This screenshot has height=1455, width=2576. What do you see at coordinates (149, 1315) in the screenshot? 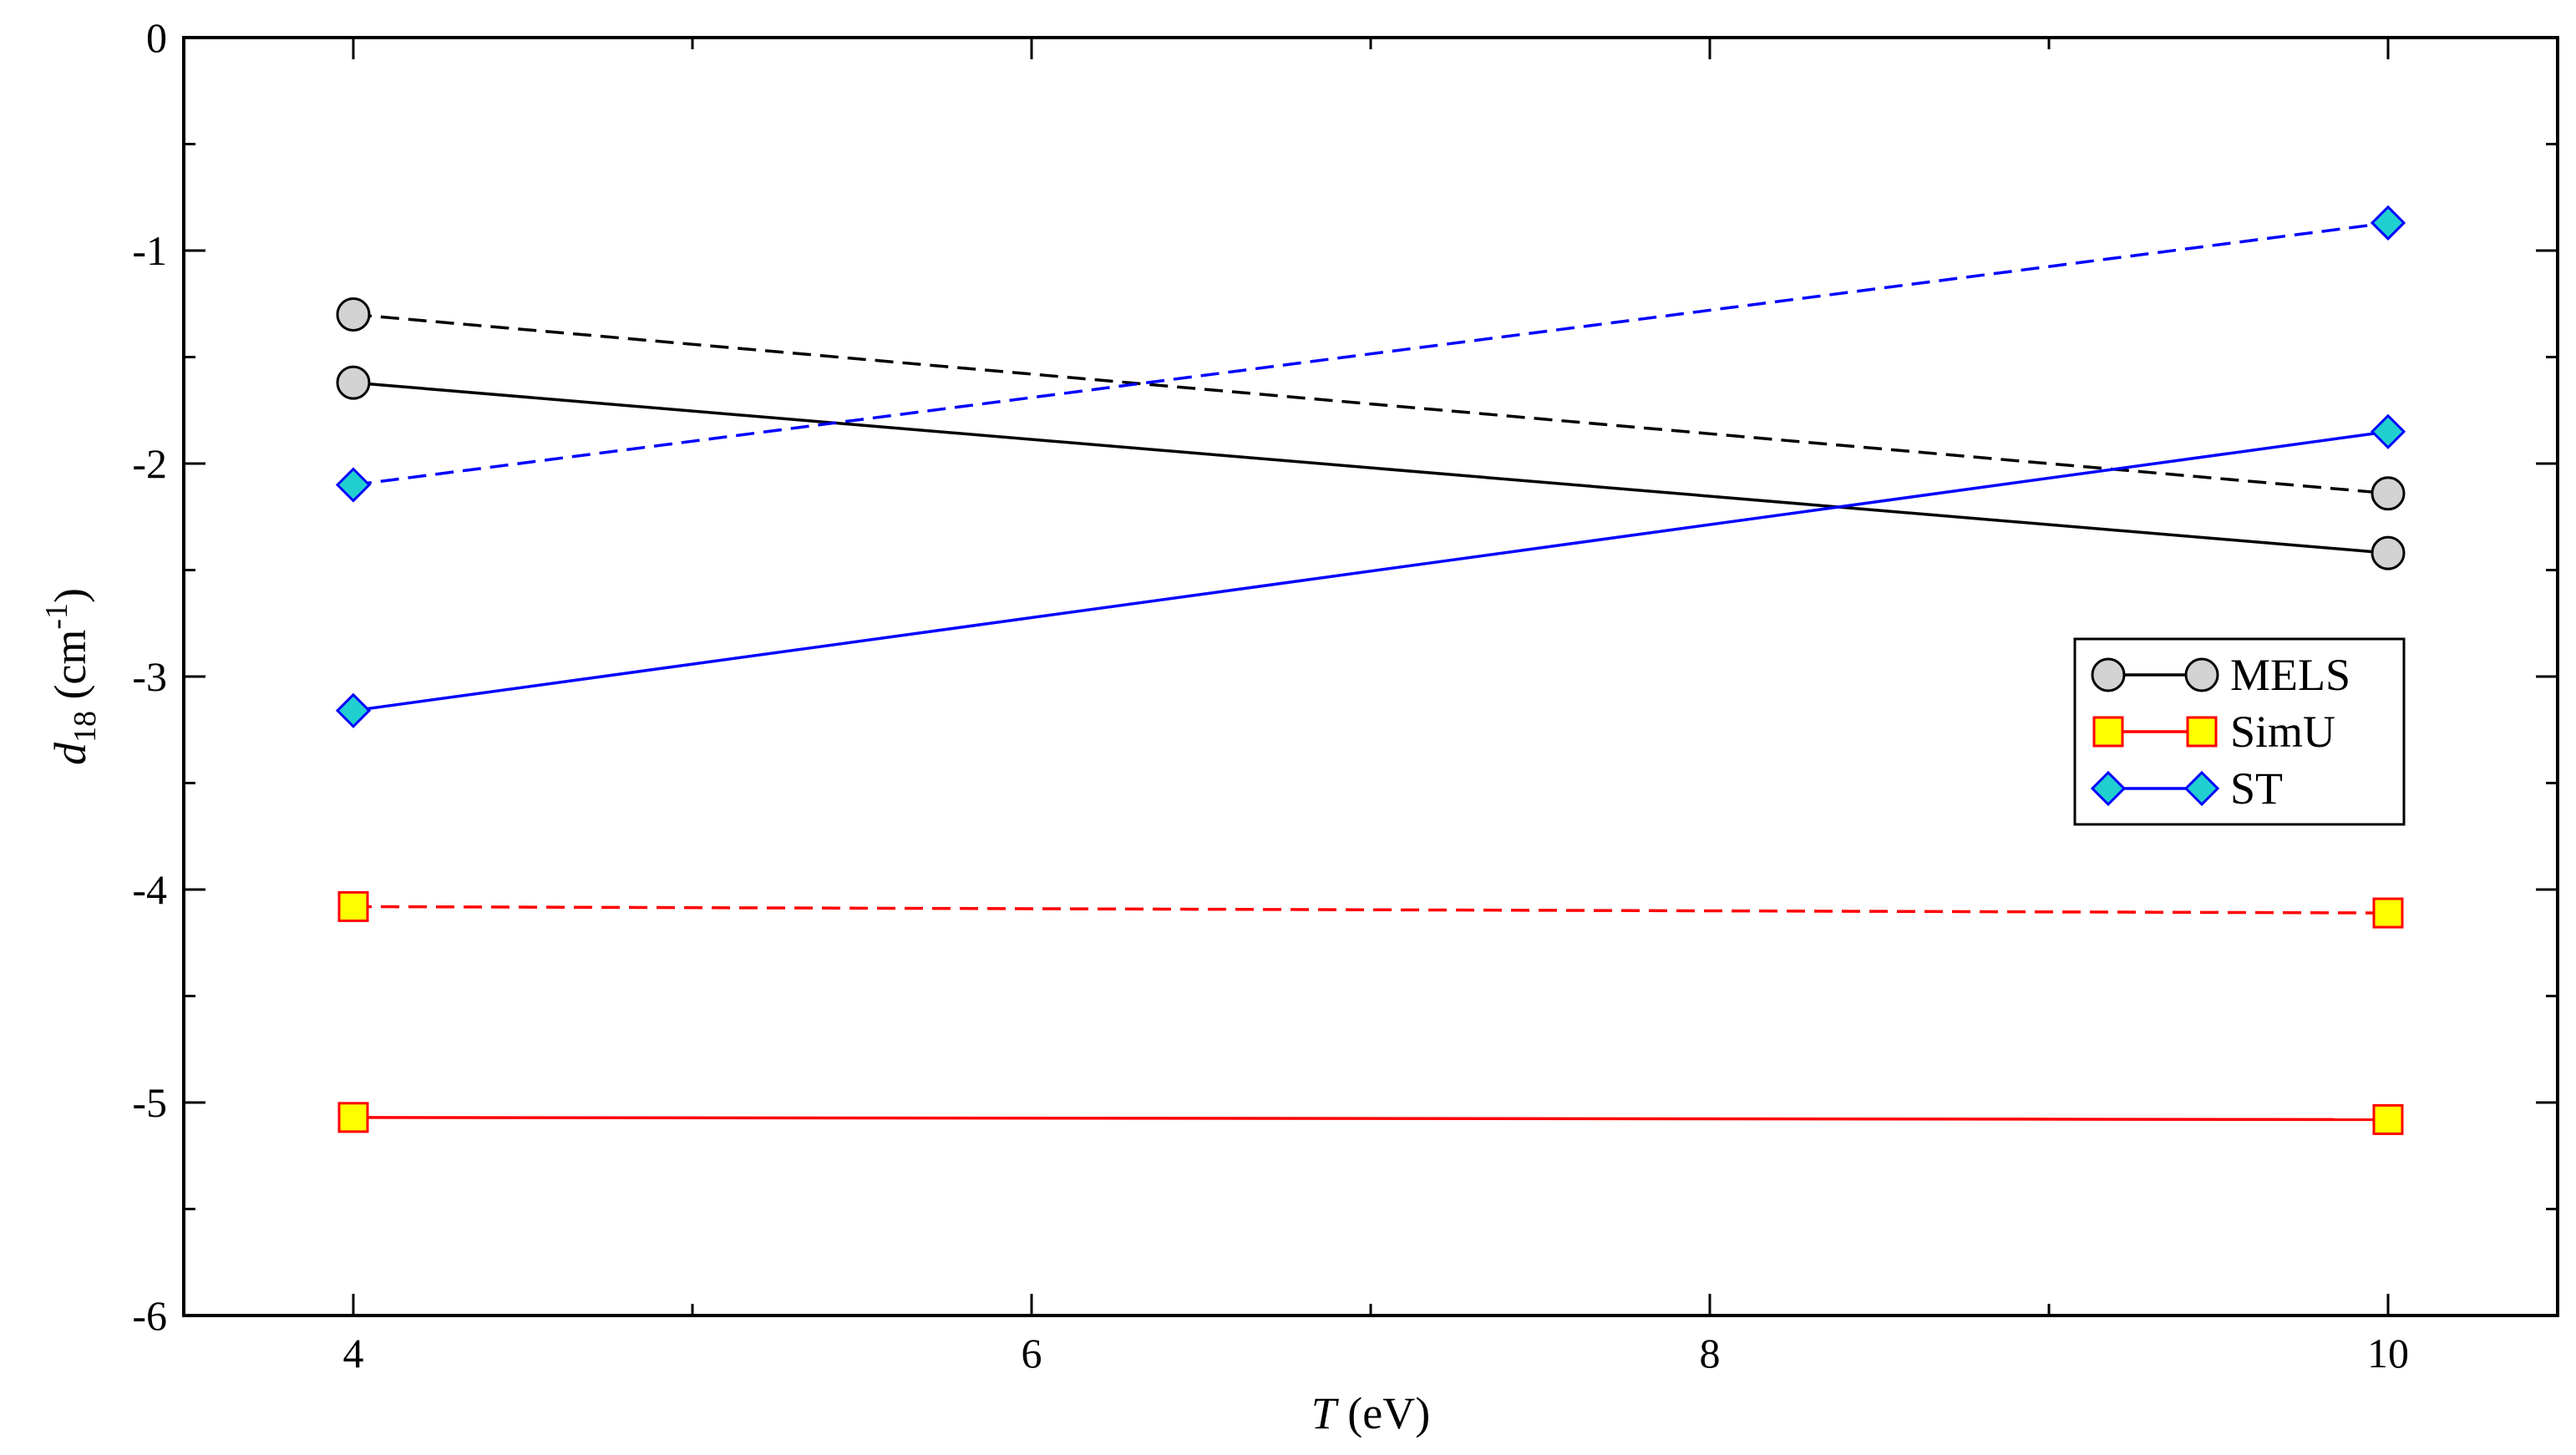
I see `y-tick-label: -6` at bounding box center [149, 1315].